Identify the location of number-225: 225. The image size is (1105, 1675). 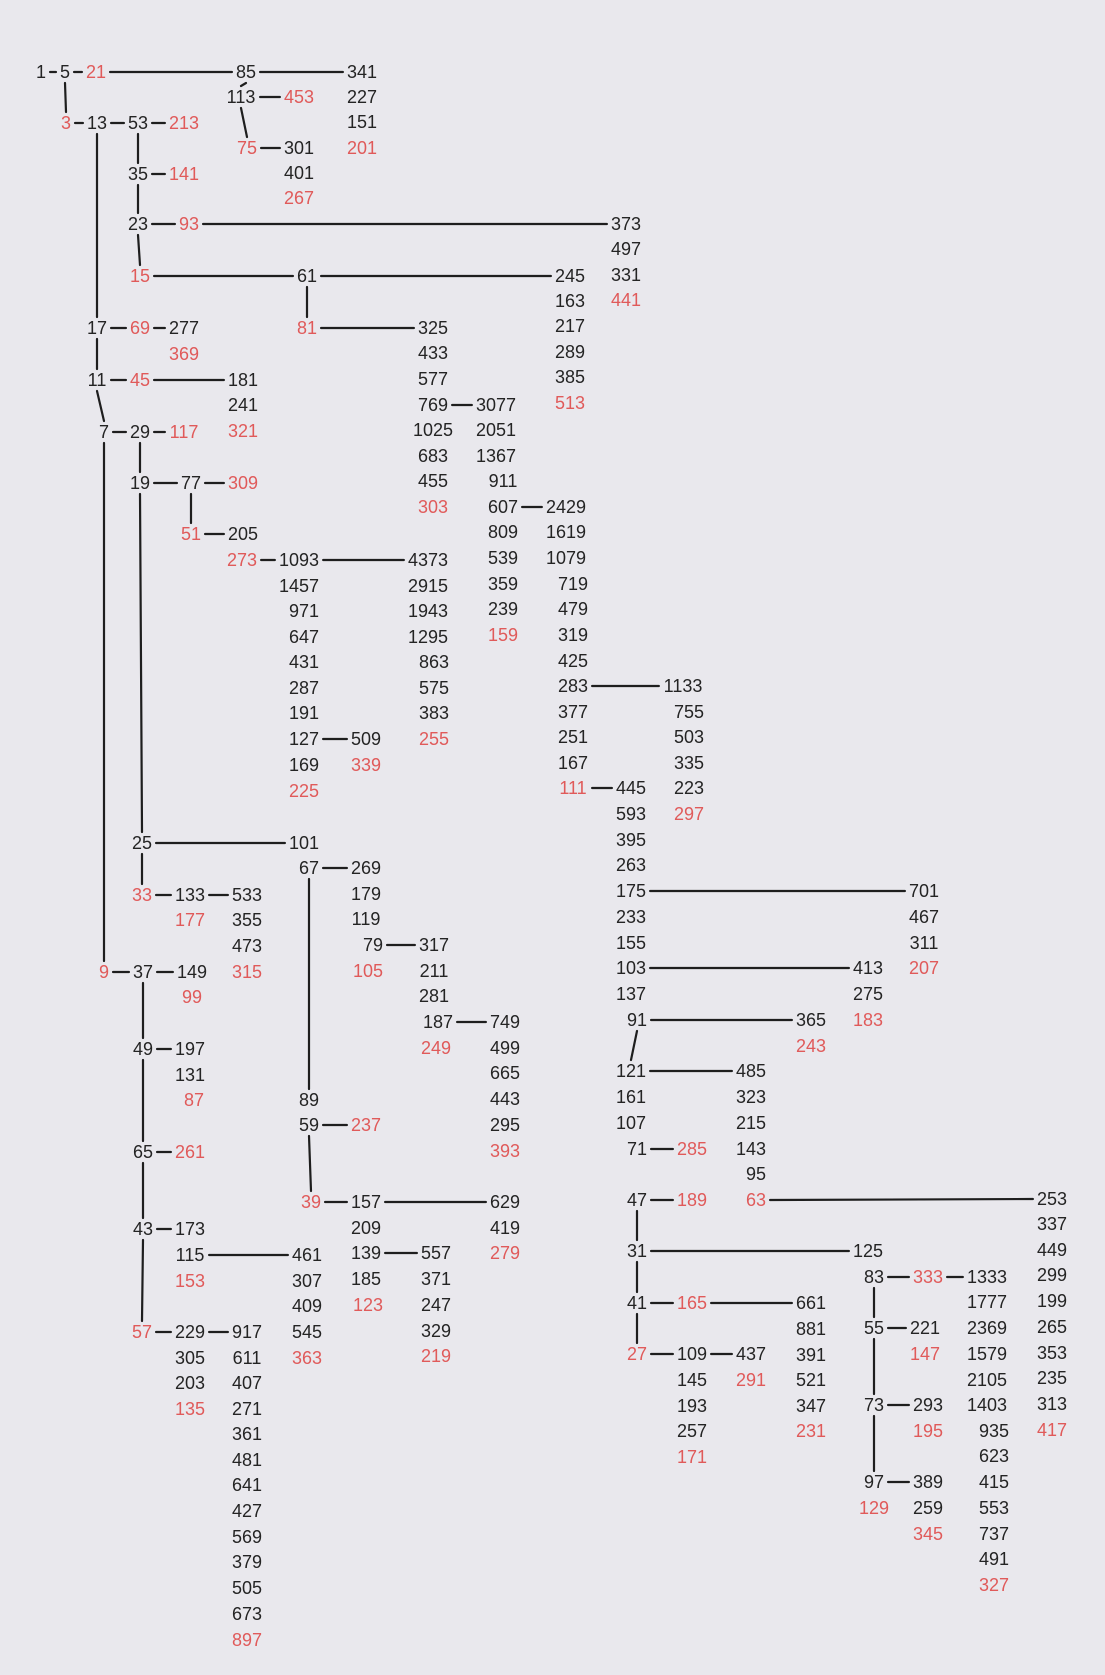
(304, 791).